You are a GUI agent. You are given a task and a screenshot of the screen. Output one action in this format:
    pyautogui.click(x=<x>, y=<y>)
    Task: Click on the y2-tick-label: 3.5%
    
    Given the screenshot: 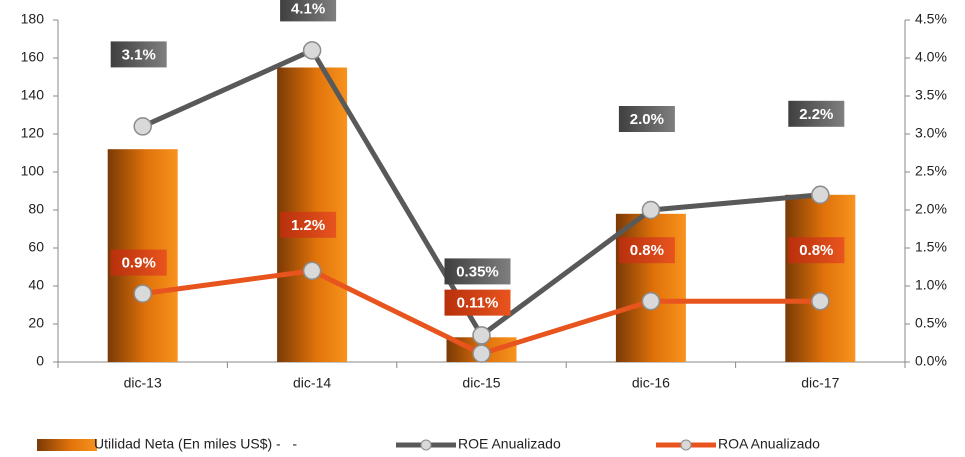 What is the action you would take?
    pyautogui.click(x=931, y=95)
    